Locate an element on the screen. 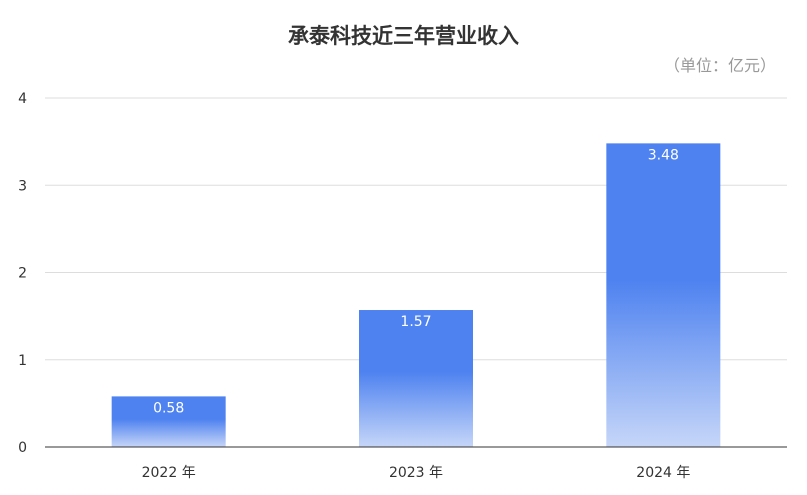  y-tick-label: 2 is located at coordinates (22, 274).